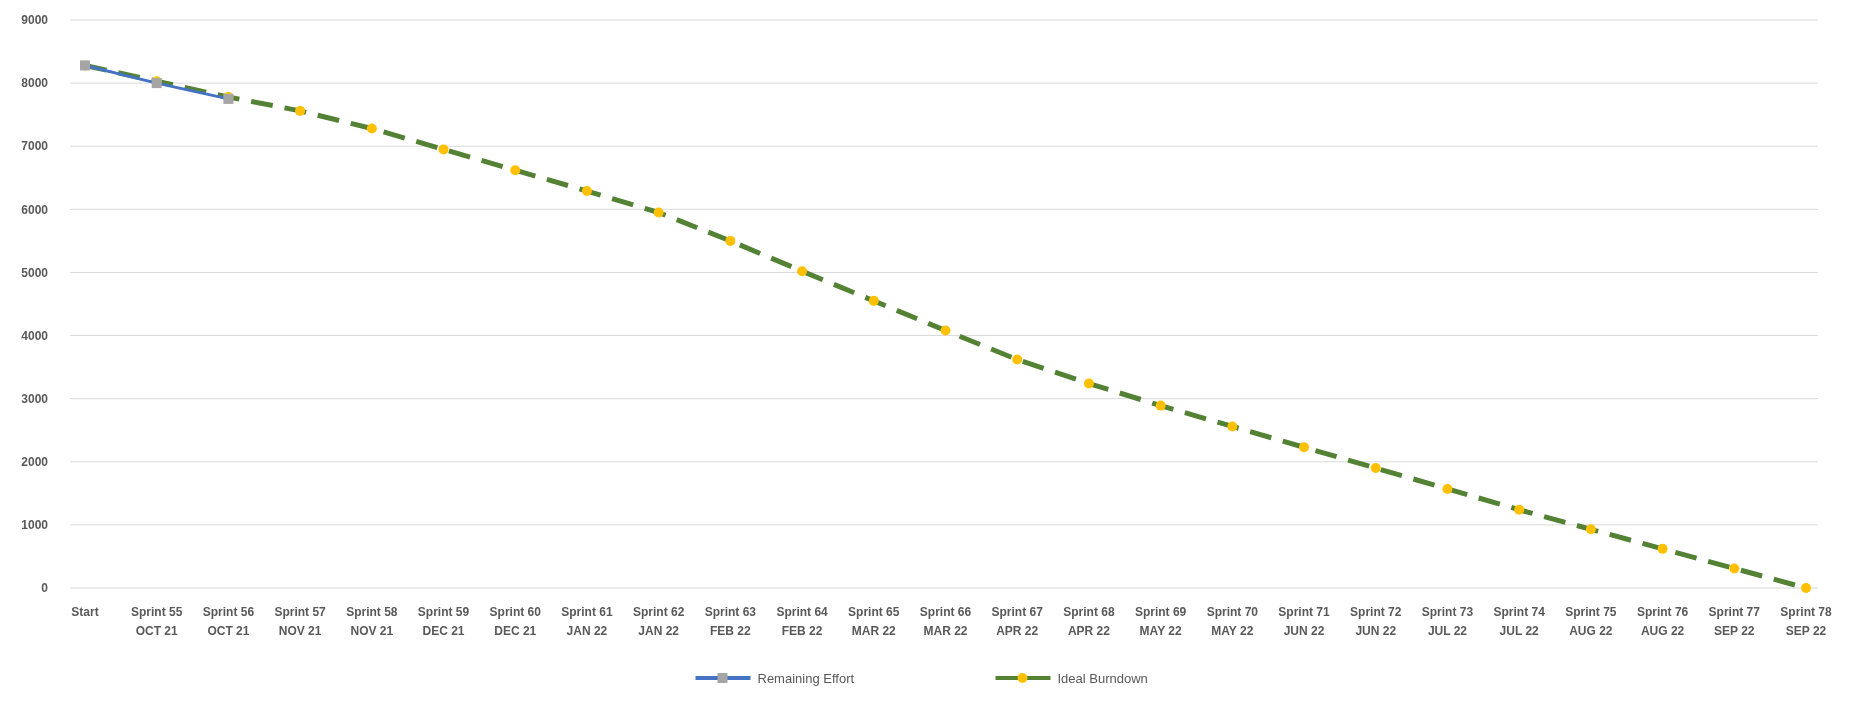 The width and height of the screenshot is (1851, 706). I want to click on x-tick-label: Sprint 77 SEP 22, so click(1734, 621).